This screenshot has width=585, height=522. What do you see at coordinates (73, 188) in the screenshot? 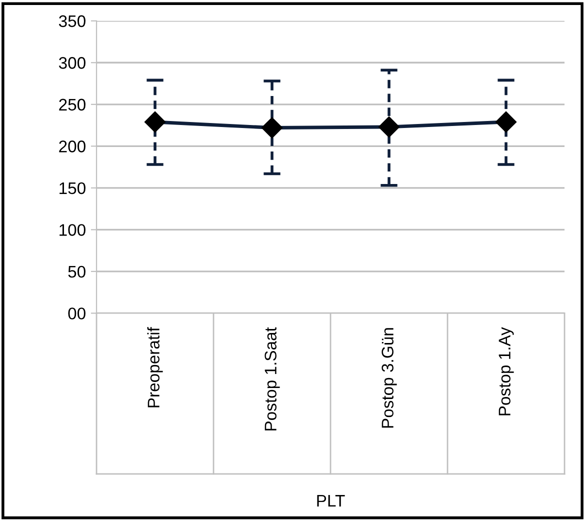
I see `y-tick-label: 150` at bounding box center [73, 188].